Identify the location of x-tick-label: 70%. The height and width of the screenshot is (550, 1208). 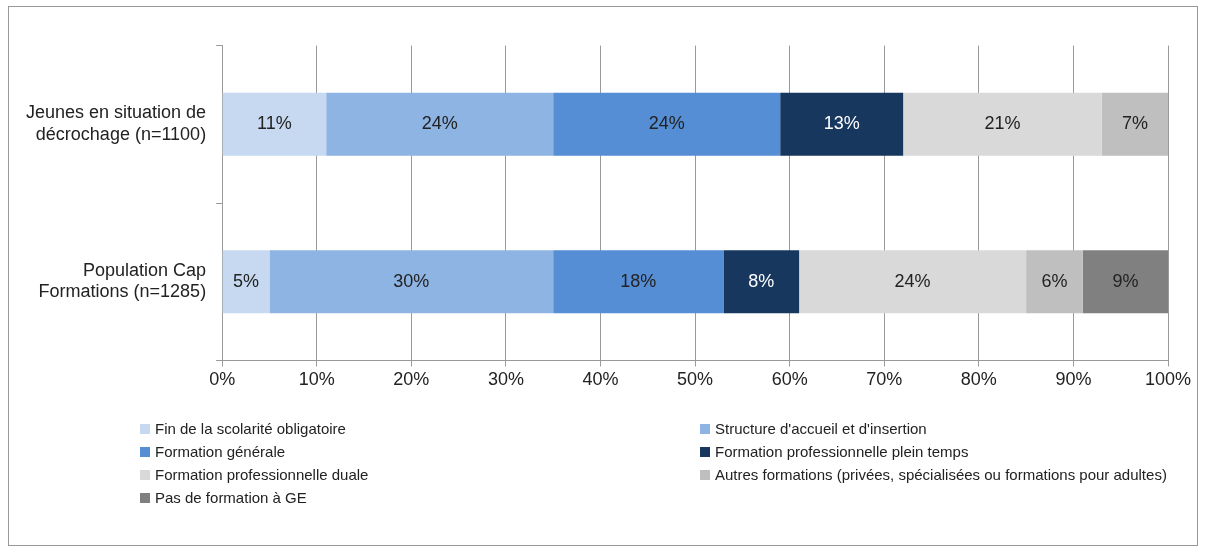
(884, 379).